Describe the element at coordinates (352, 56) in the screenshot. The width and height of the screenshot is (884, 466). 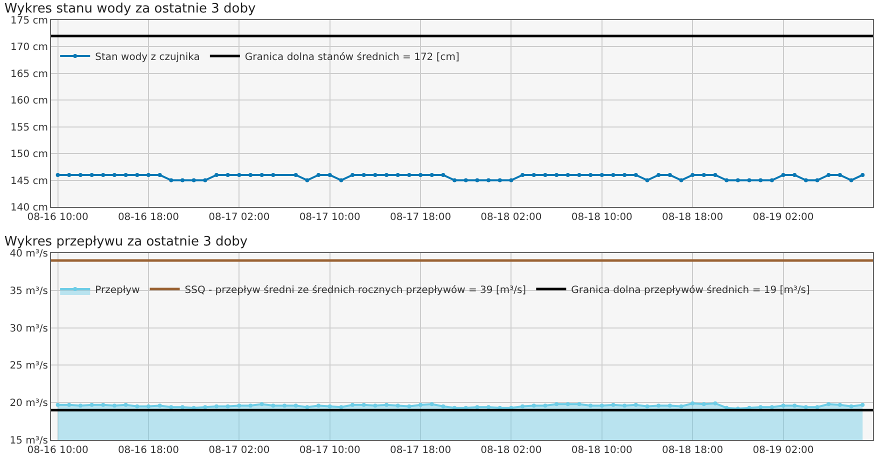
I see `legend-label: Granica dolna stanów średnich = 172 [cm]` at that location.